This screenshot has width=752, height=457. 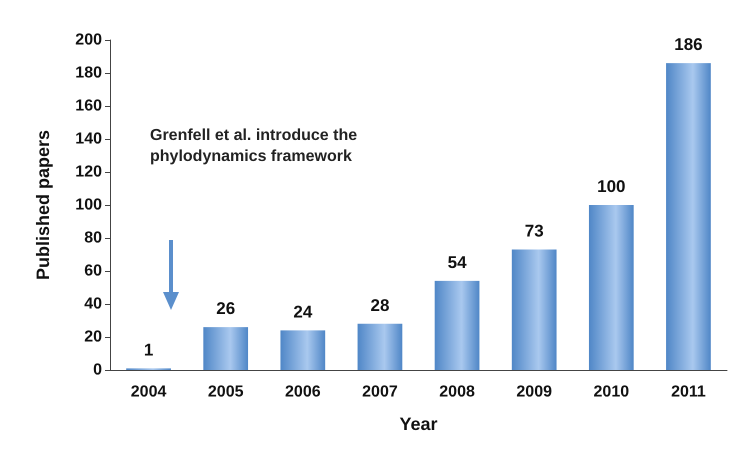 I want to click on data-label: 54, so click(x=458, y=262).